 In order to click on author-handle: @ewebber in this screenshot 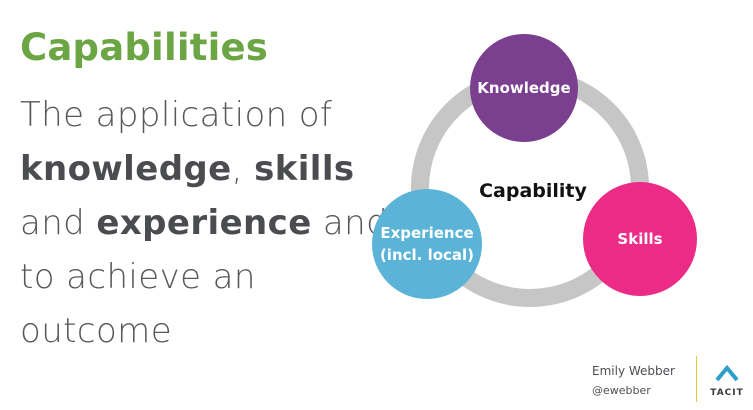, I will do `click(621, 390)`.